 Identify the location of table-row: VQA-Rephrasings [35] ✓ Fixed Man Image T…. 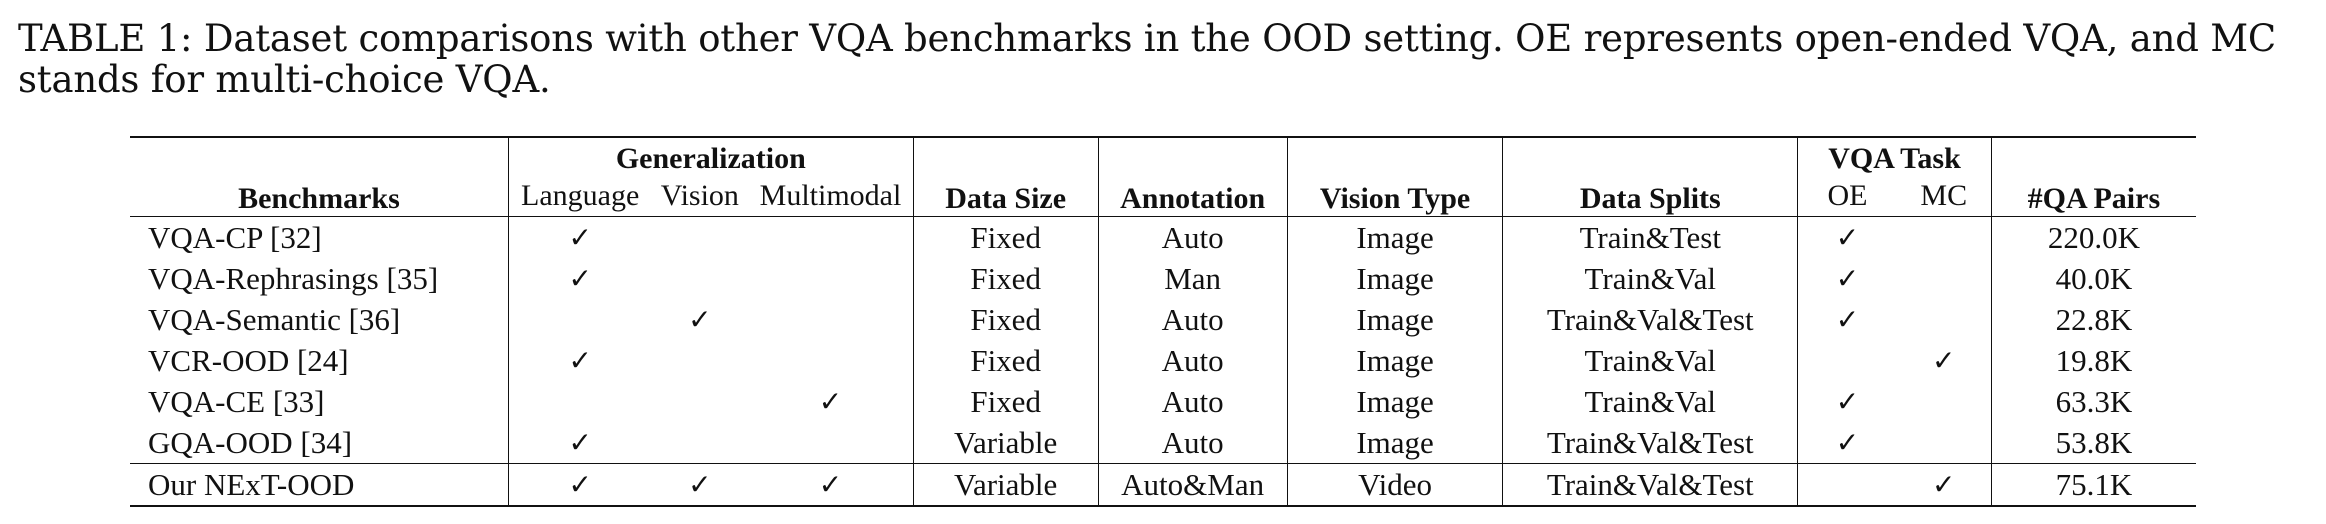
(1163, 278).